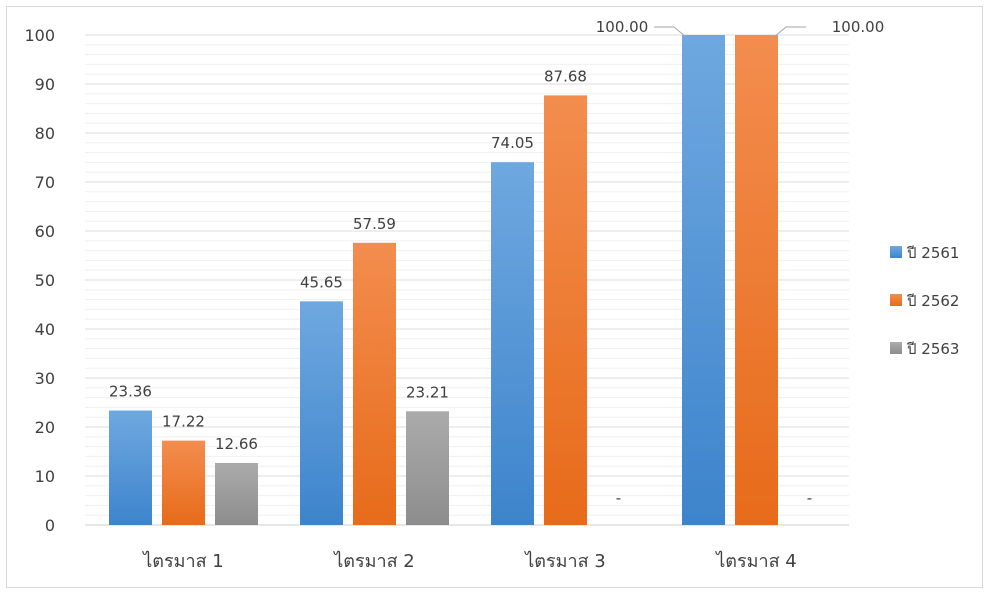  I want to click on y-tick-label: 100, so click(39, 35).